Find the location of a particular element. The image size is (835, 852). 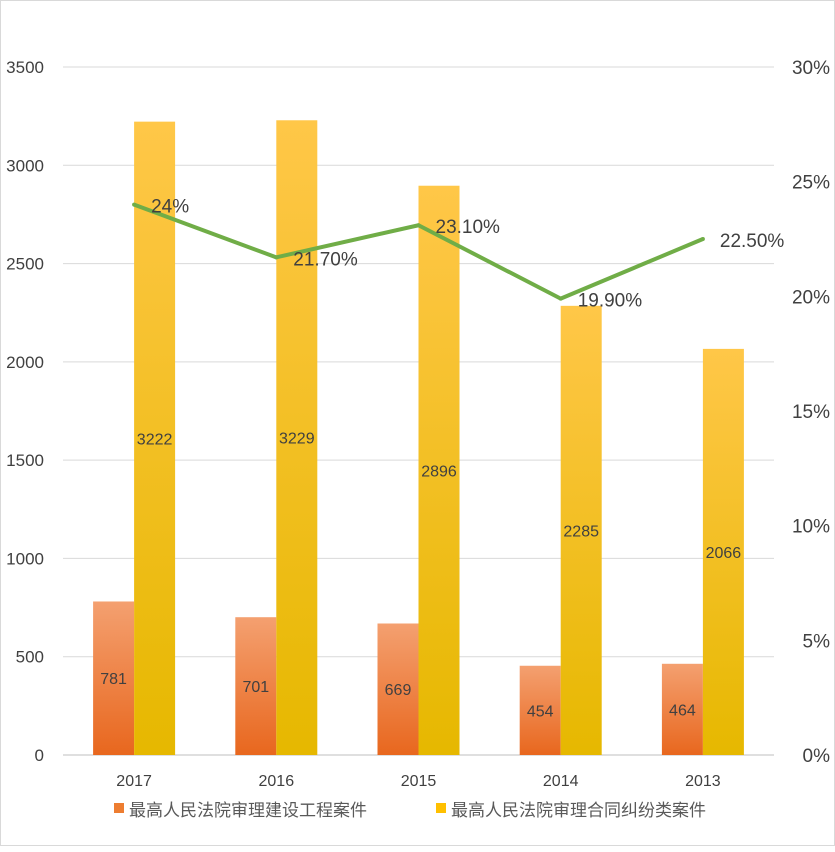

right-tick-label: 5% is located at coordinates (817, 641).